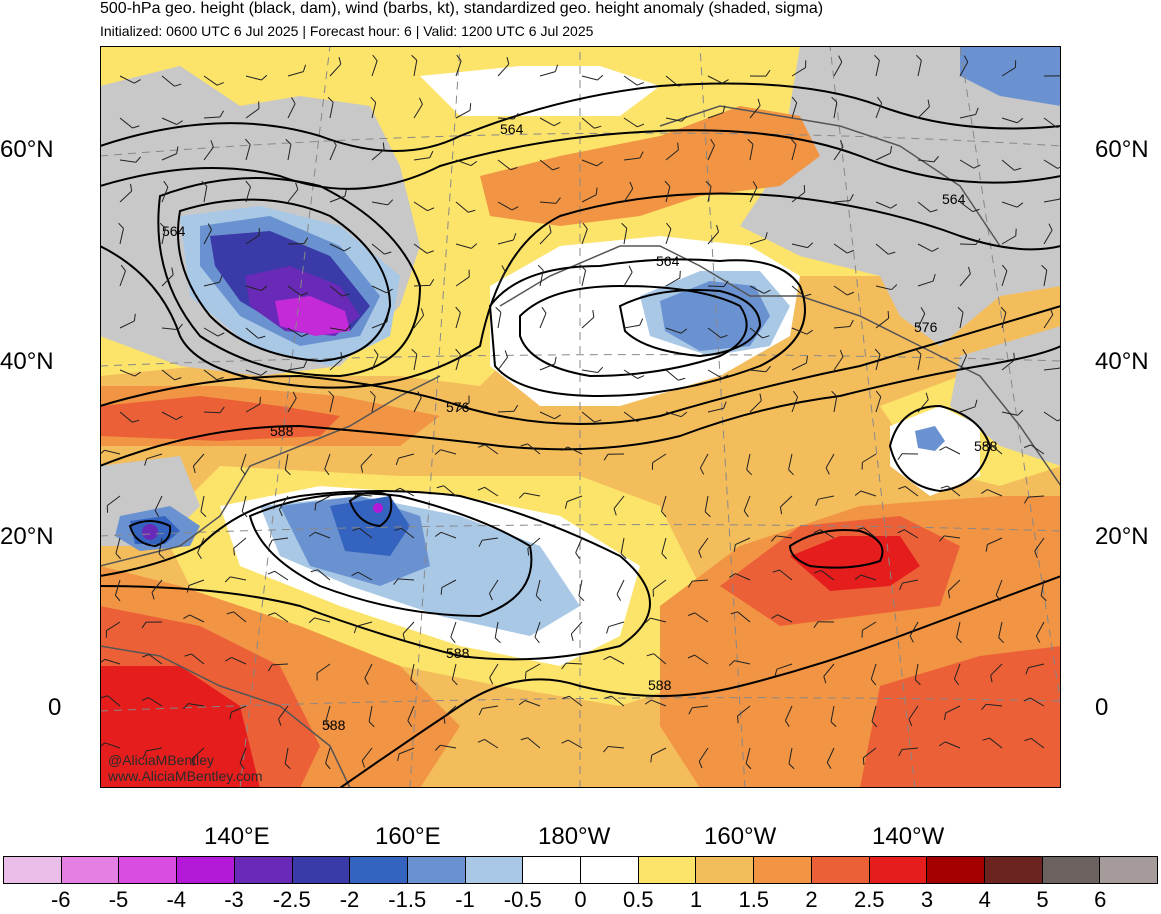 The height and width of the screenshot is (914, 1161). Describe the element at coordinates (1100, 899) in the screenshot. I see `colorbar-label: 6` at that location.